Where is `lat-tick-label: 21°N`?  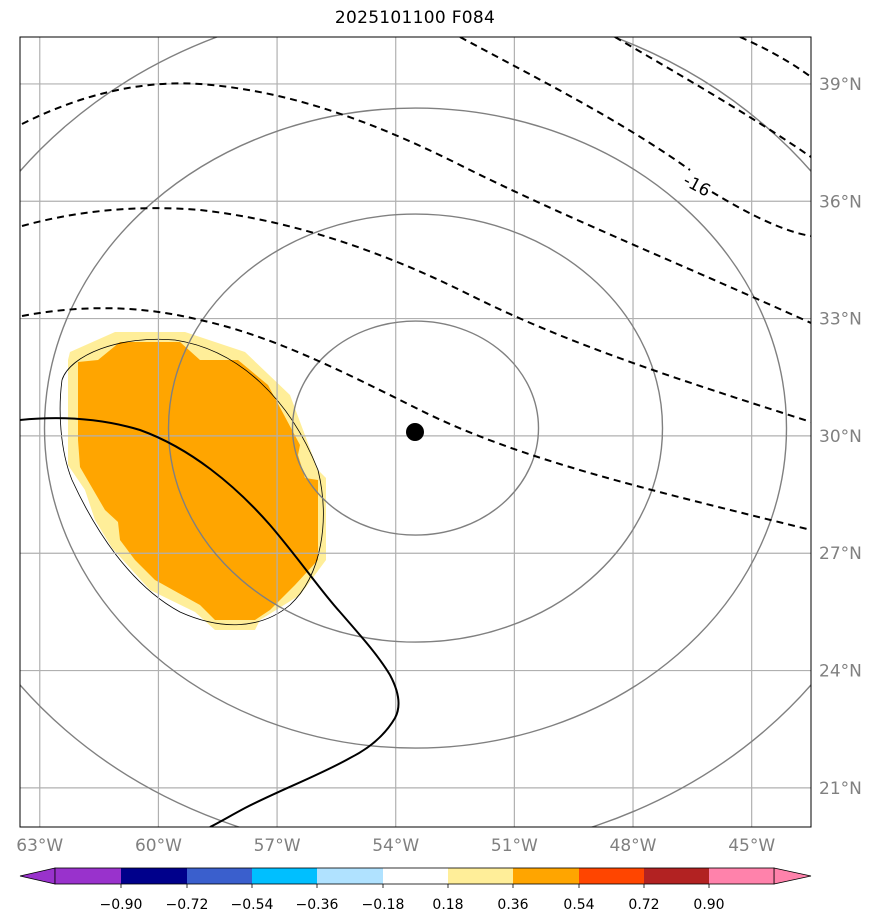 lat-tick-label: 21°N is located at coordinates (840, 789).